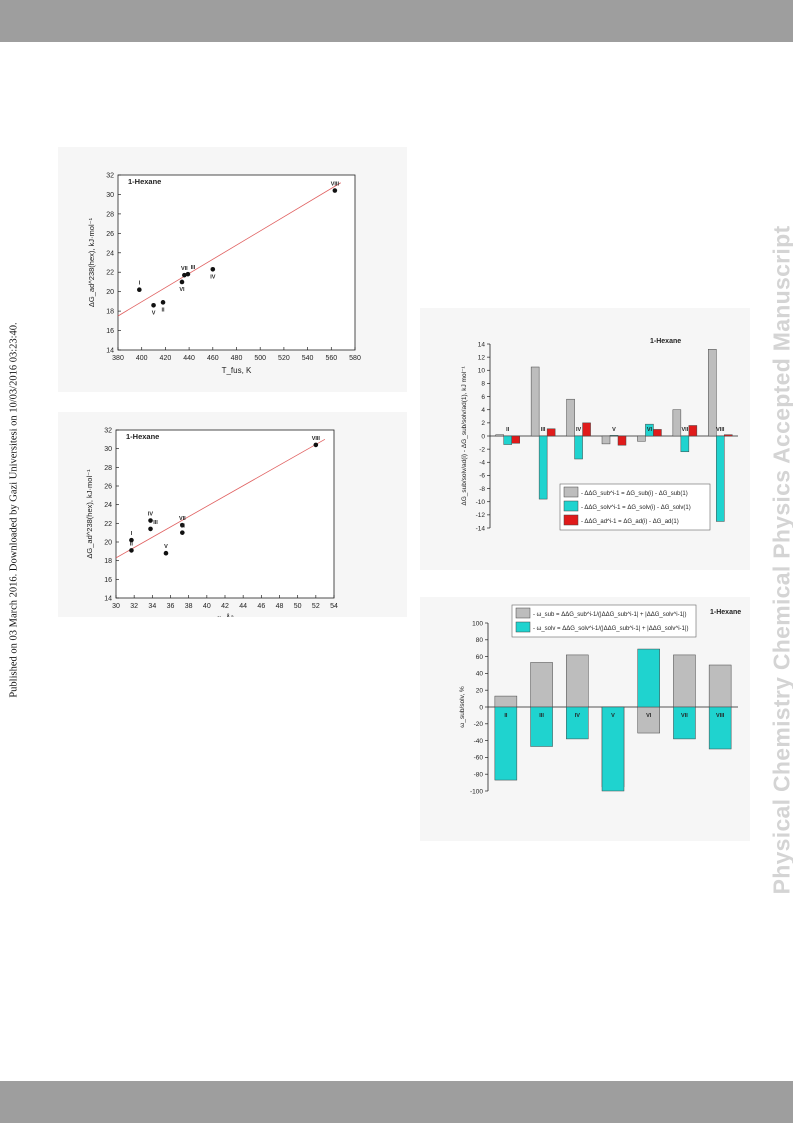 The height and width of the screenshot is (1123, 793). What do you see at coordinates (108, 580) in the screenshot?
I see `y-tick-label: 16` at bounding box center [108, 580].